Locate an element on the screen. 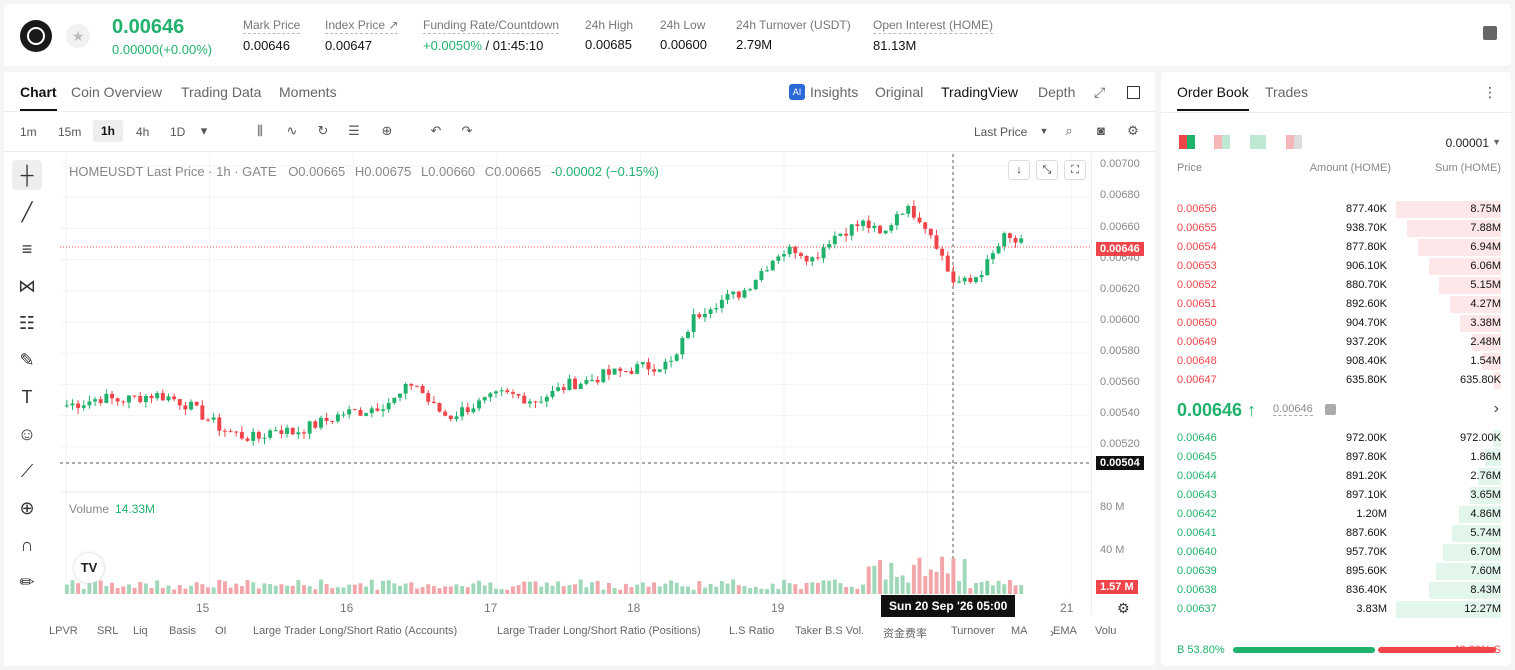  timeframe-1h: 1h is located at coordinates (108, 131).